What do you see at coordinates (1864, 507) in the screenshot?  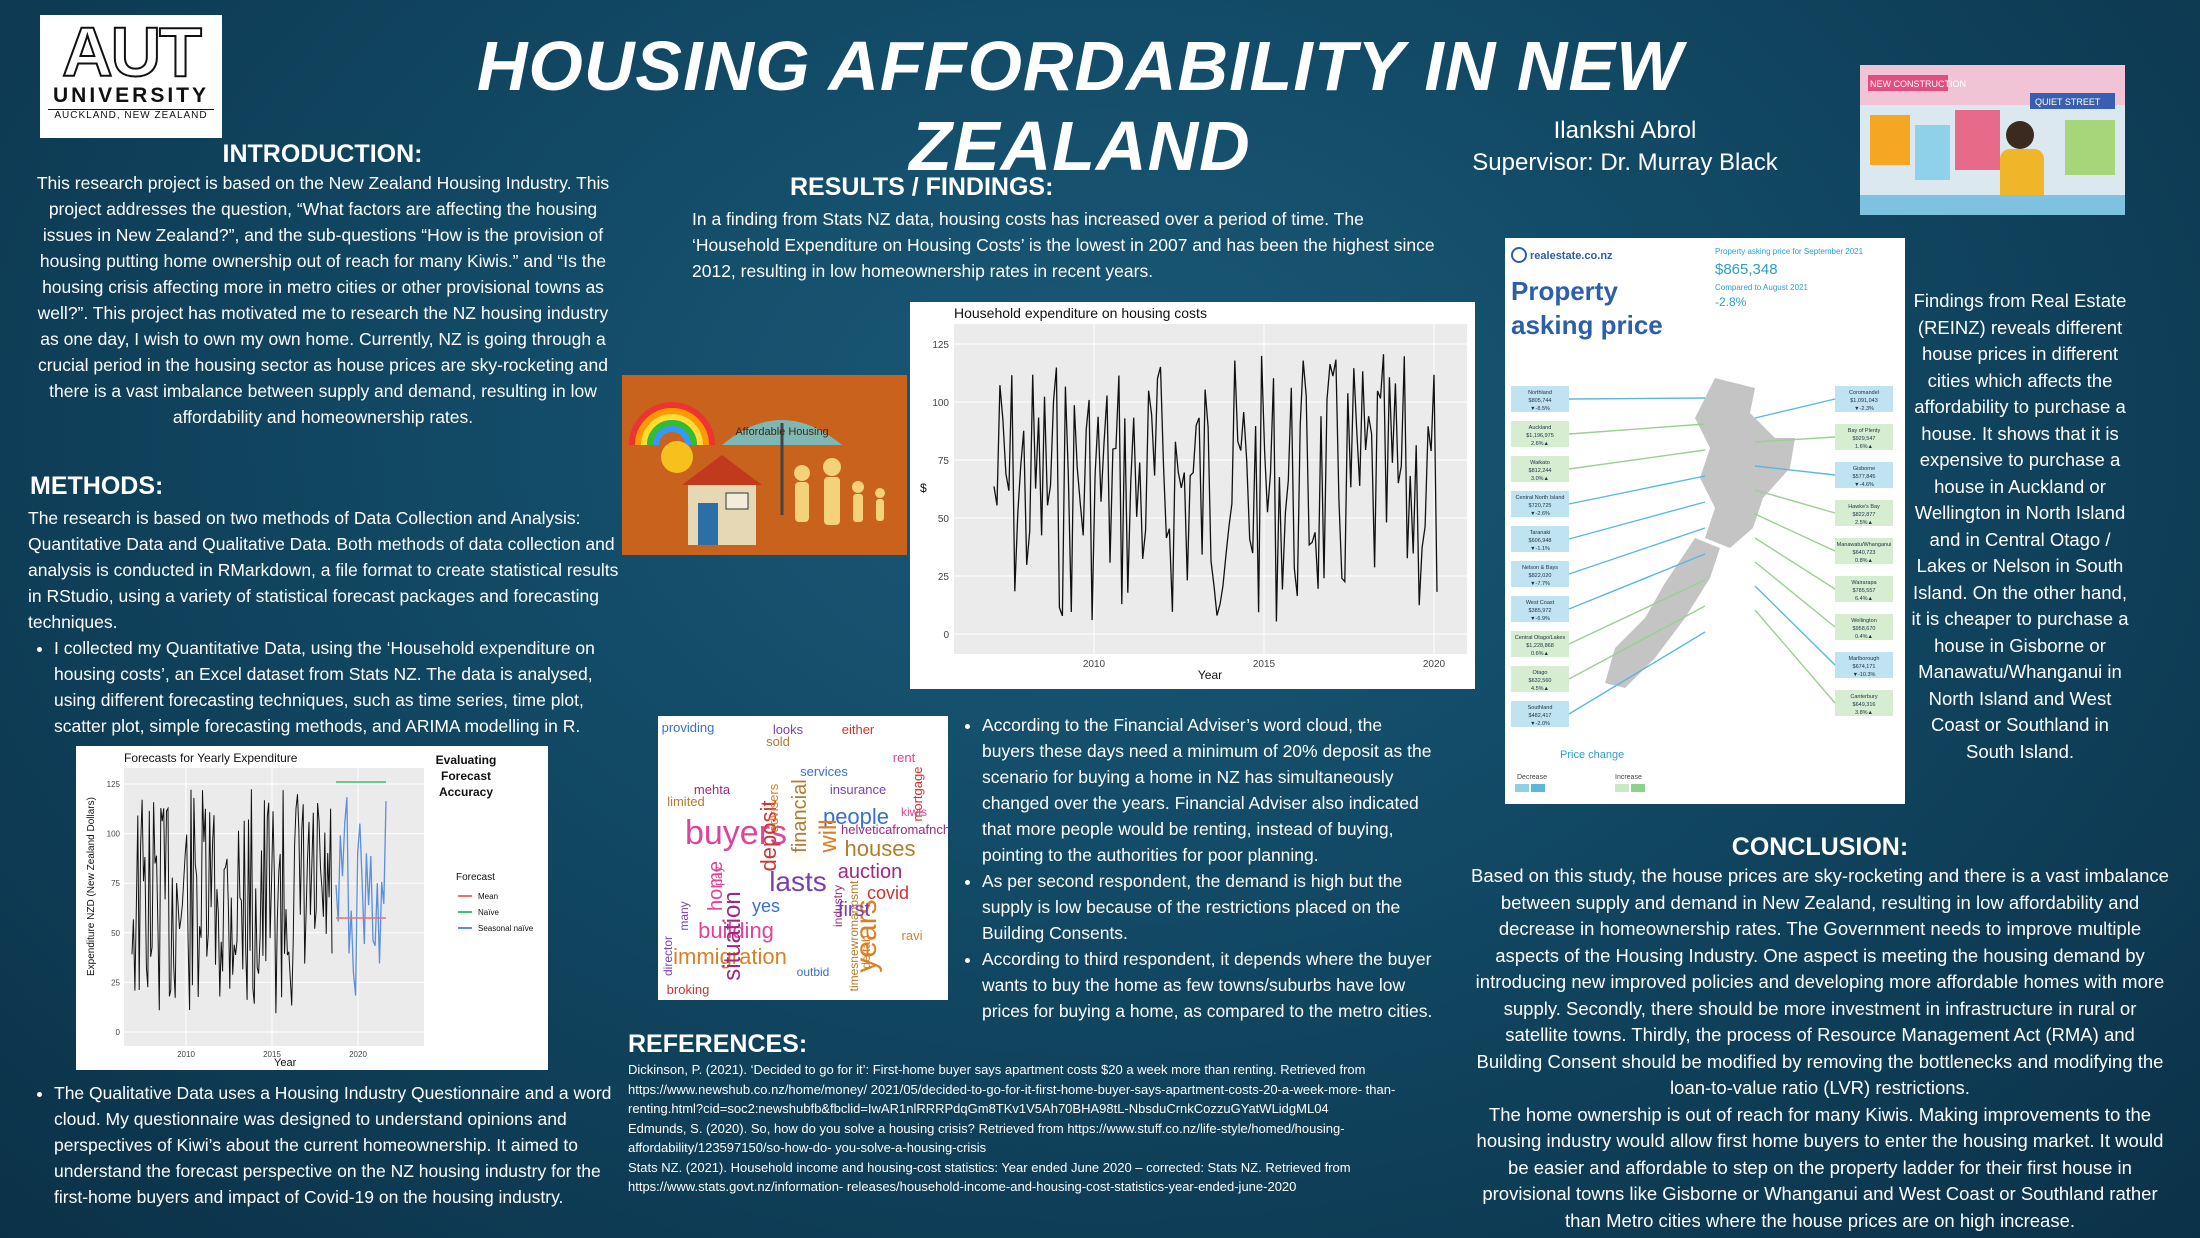 I see `region-name: Hawke's Bay` at bounding box center [1864, 507].